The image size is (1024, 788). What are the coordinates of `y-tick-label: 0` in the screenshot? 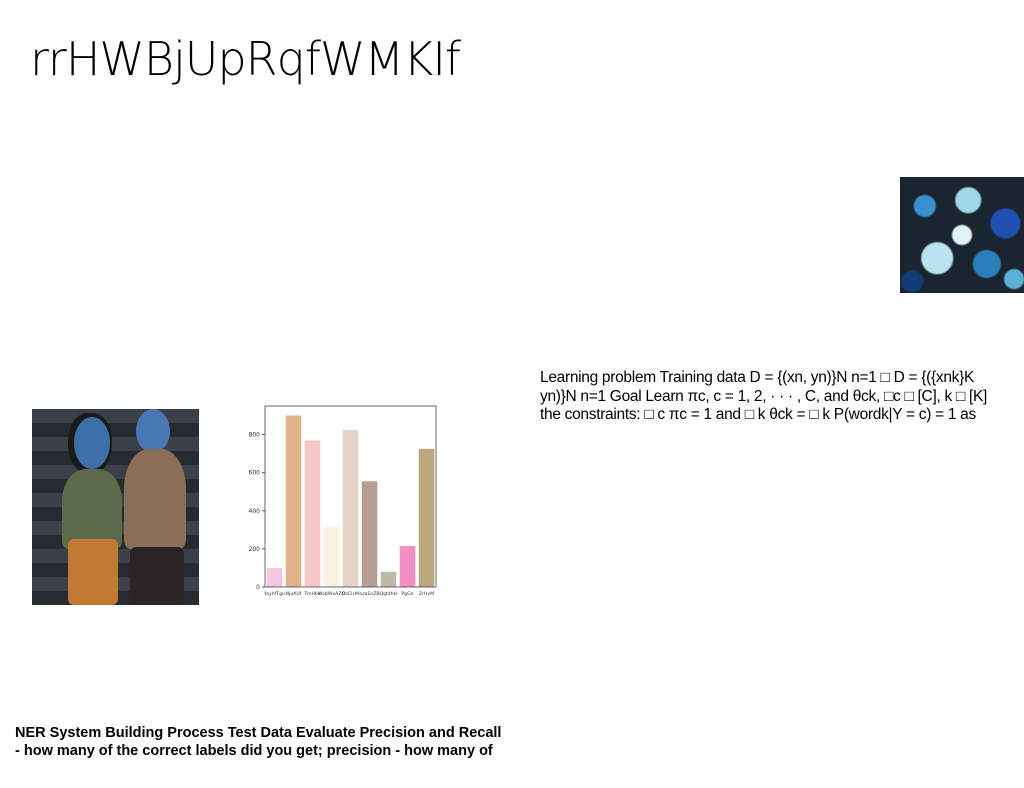 It's located at (258, 587).